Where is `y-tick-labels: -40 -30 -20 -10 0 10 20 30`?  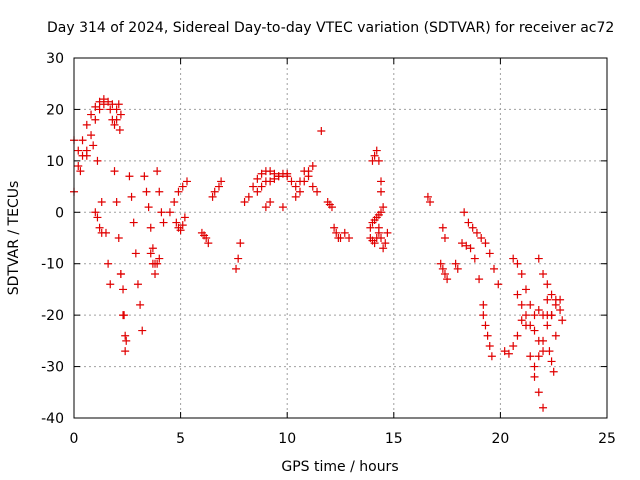 y-tick-labels: -40 -30 -20 -10 0 10 20 30 is located at coordinates (52, 239).